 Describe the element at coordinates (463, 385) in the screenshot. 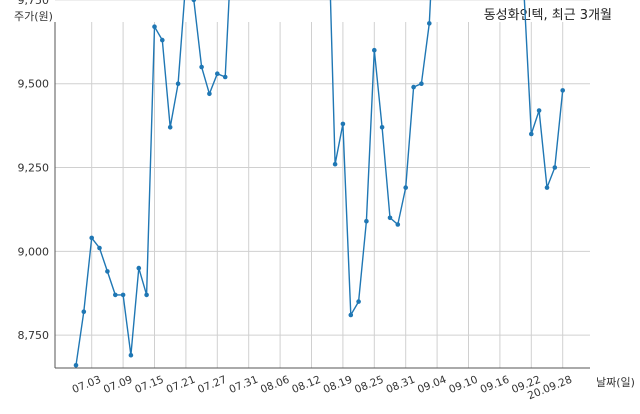

I see `x-tick-label: 09.10` at that location.